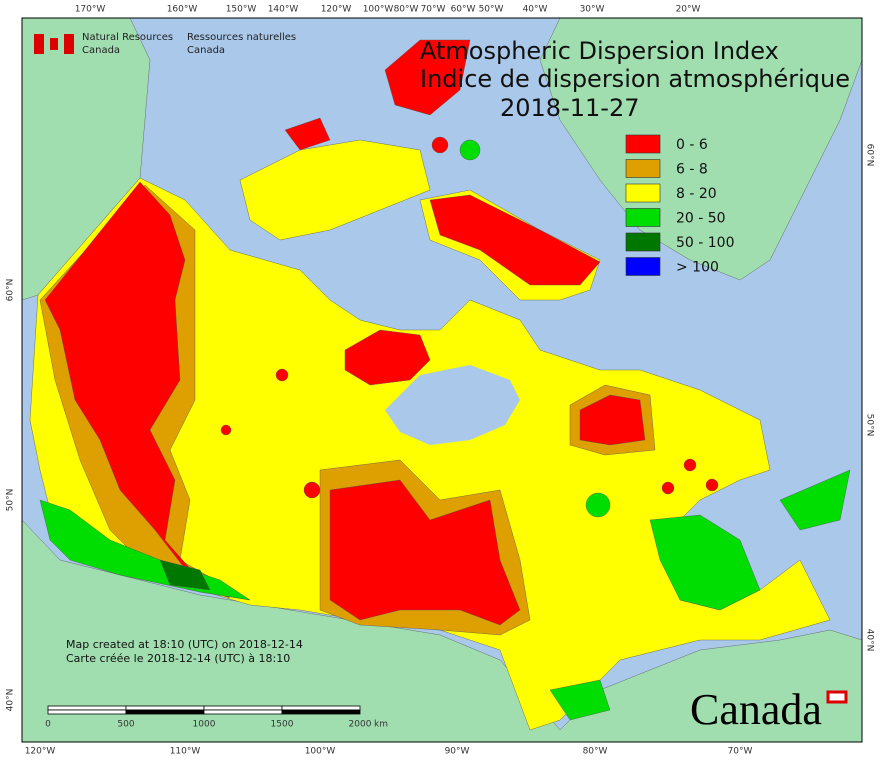 This screenshot has height=760, width=880. Describe the element at coordinates (360, 725) in the screenshot. I see `scale-label: 2000` at that location.